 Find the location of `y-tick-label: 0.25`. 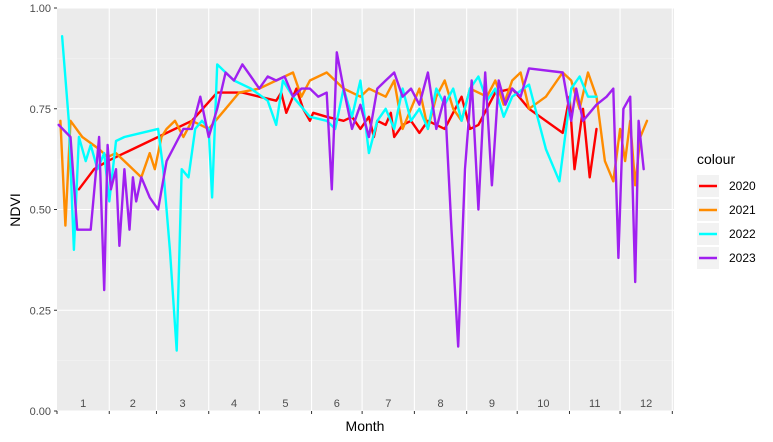

y-tick-label: 0.25 is located at coordinates (40, 311).